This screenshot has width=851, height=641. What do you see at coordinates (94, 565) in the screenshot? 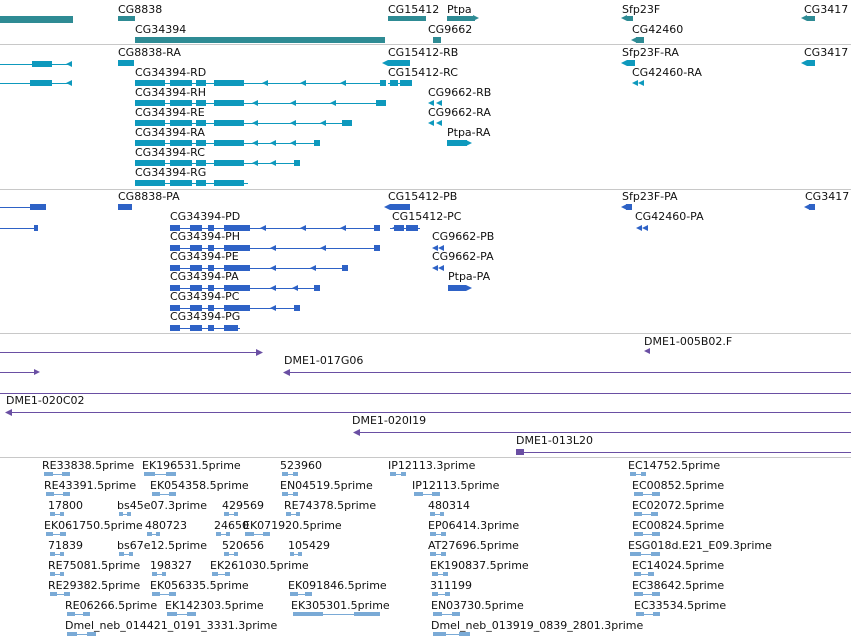
I see `feature-label-re75081: RE75081.5prime` at bounding box center [94, 565].